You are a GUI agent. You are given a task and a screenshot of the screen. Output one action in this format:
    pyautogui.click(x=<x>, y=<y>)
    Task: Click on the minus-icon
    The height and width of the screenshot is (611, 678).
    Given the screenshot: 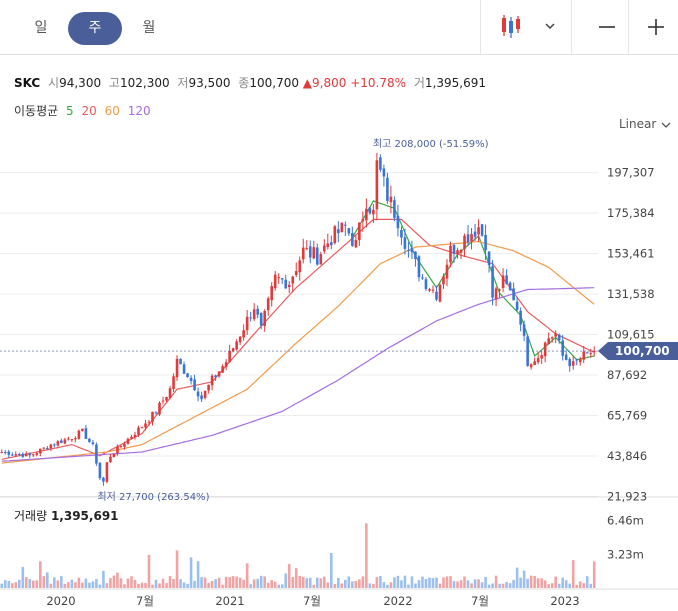 What is the action you would take?
    pyautogui.click(x=607, y=27)
    